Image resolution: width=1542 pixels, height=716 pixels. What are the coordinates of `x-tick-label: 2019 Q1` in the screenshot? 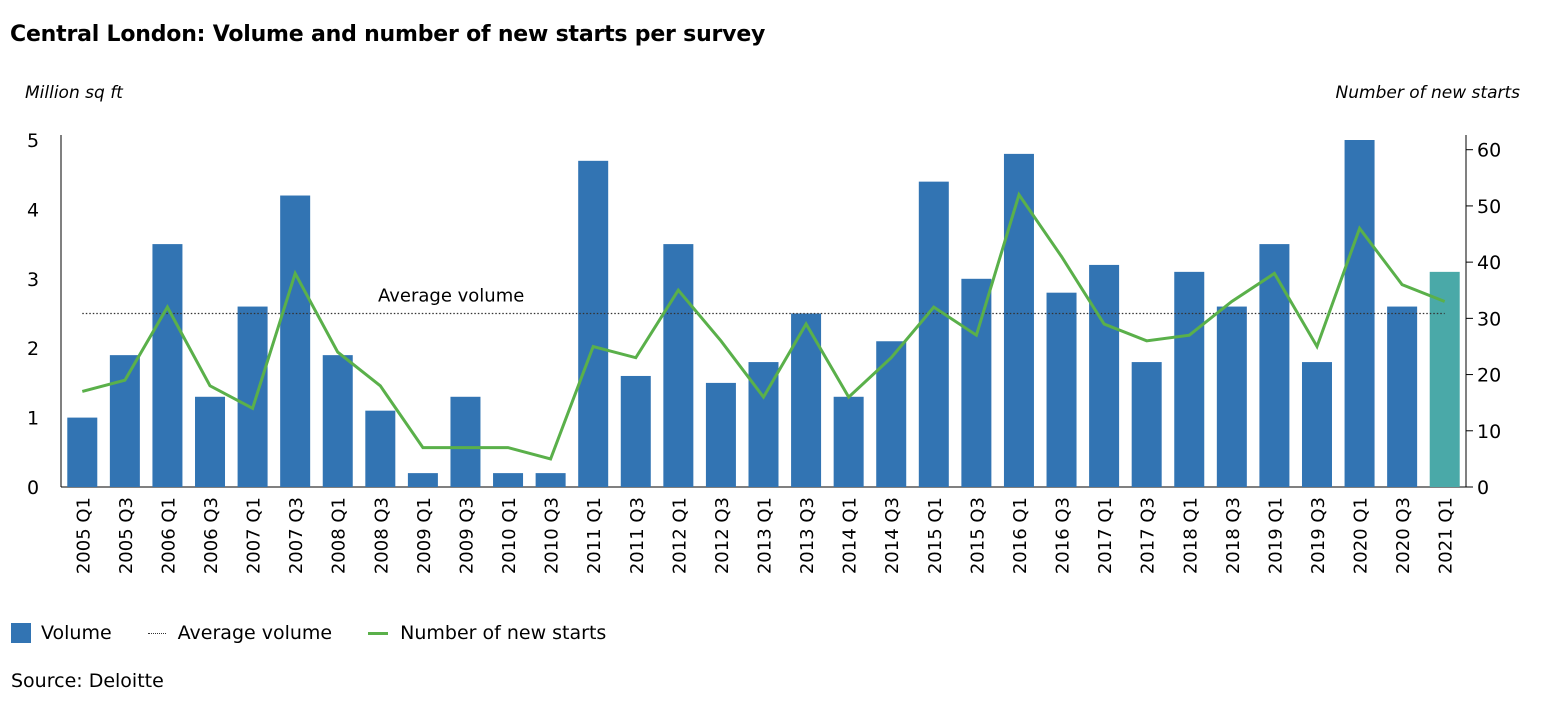 It's located at (1275, 535).